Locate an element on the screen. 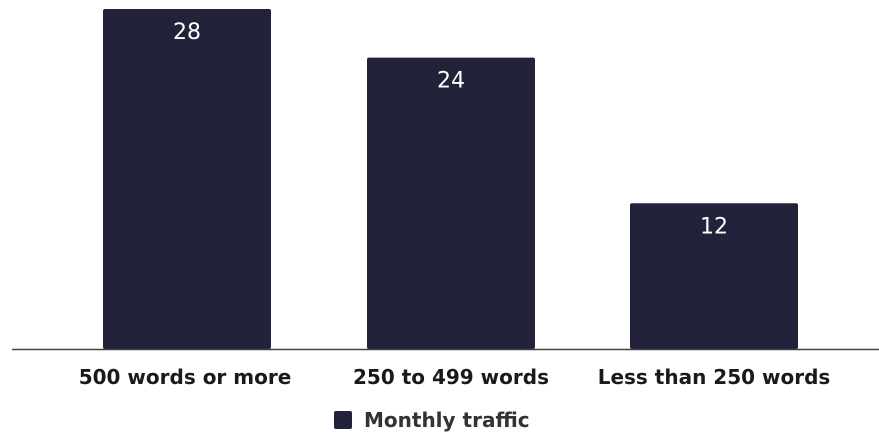 The image size is (879, 433). category-label-3: Less than 250 words is located at coordinates (714, 377).